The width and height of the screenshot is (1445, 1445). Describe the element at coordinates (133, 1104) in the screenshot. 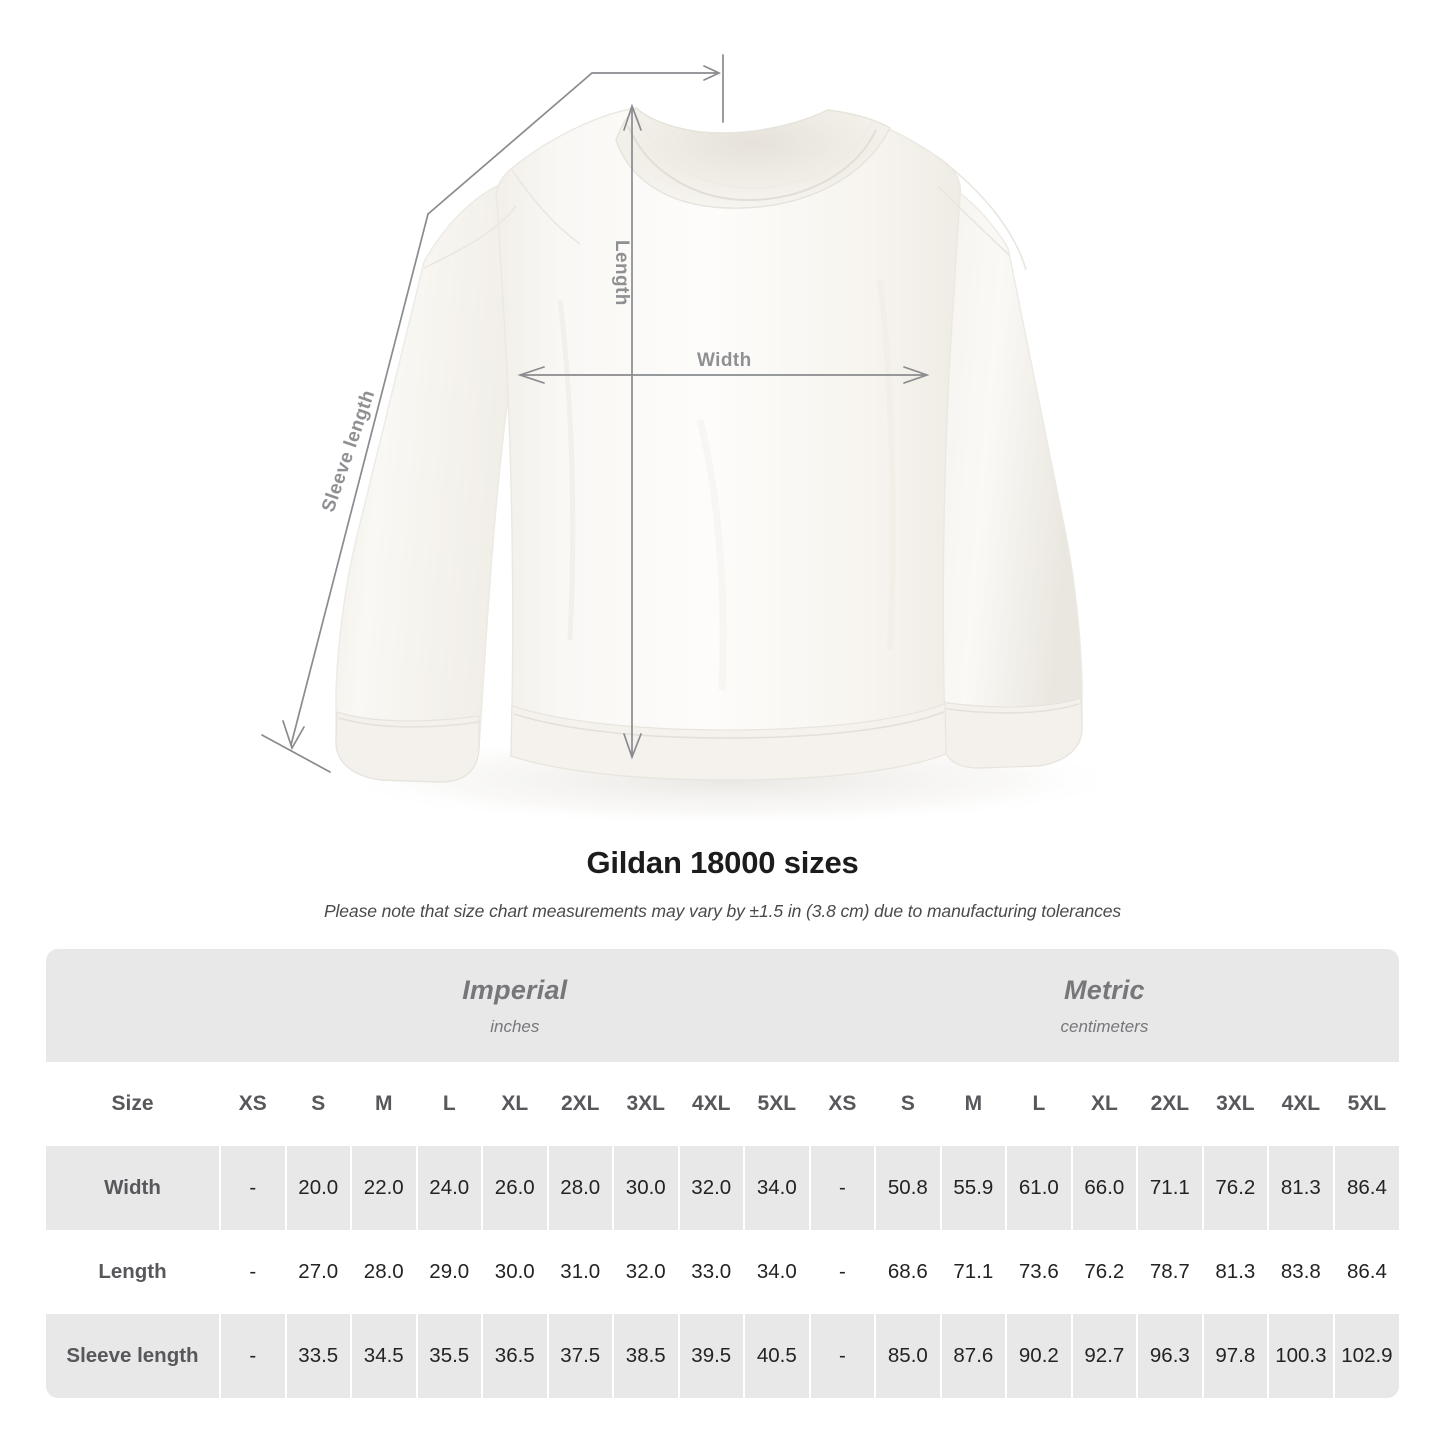

I see `size-header-label: Size` at that location.